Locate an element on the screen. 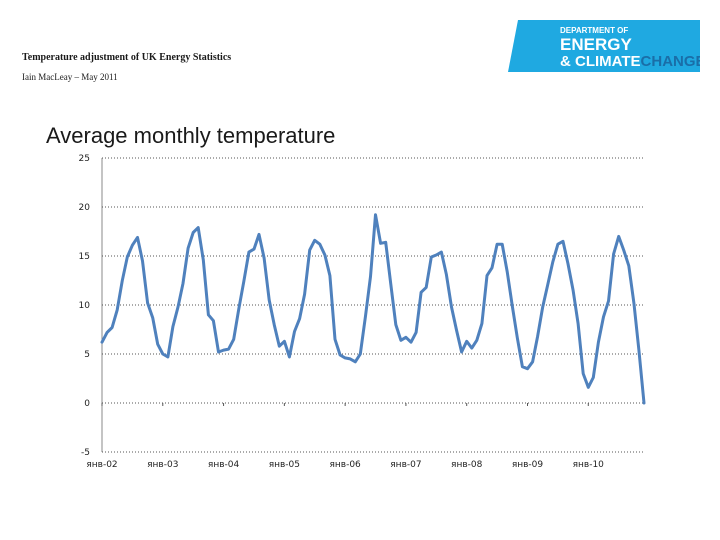 The height and width of the screenshot is (540, 720). y-tick-label: 25 is located at coordinates (84, 159).